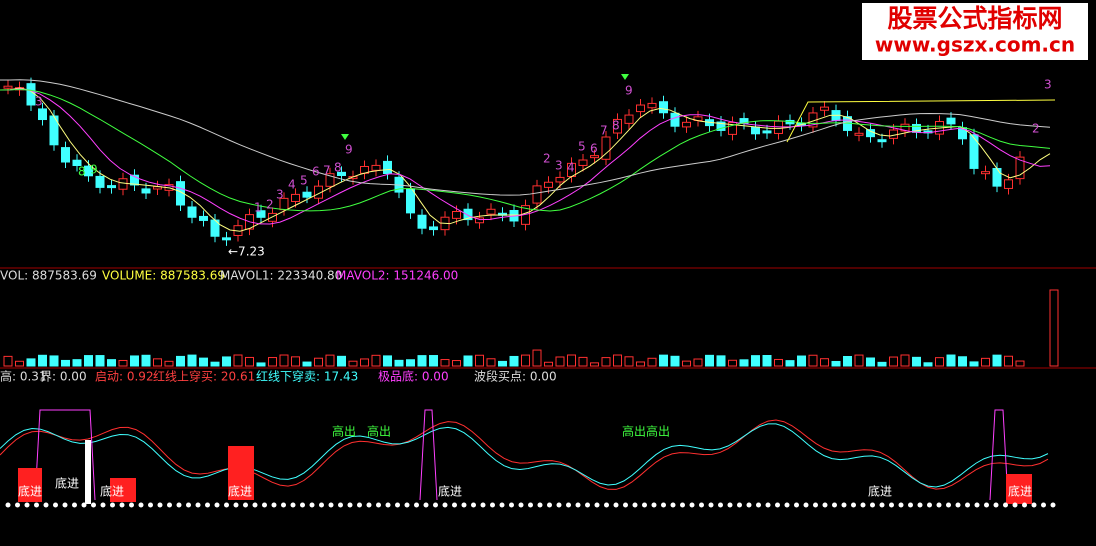 This screenshot has width=1096, height=546. Describe the element at coordinates (316, 172) in the screenshot. I see `count: 6` at that location.